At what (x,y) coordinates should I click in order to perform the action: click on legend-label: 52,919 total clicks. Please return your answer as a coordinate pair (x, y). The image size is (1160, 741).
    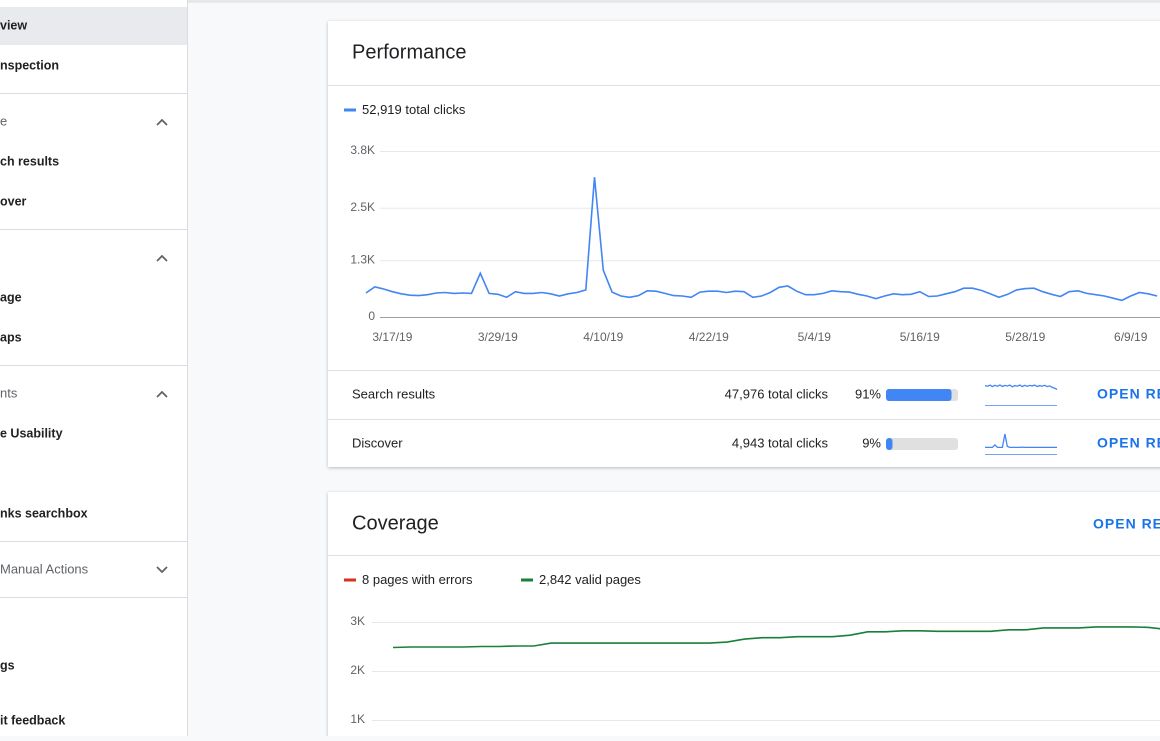
    Looking at the image, I should click on (414, 109).